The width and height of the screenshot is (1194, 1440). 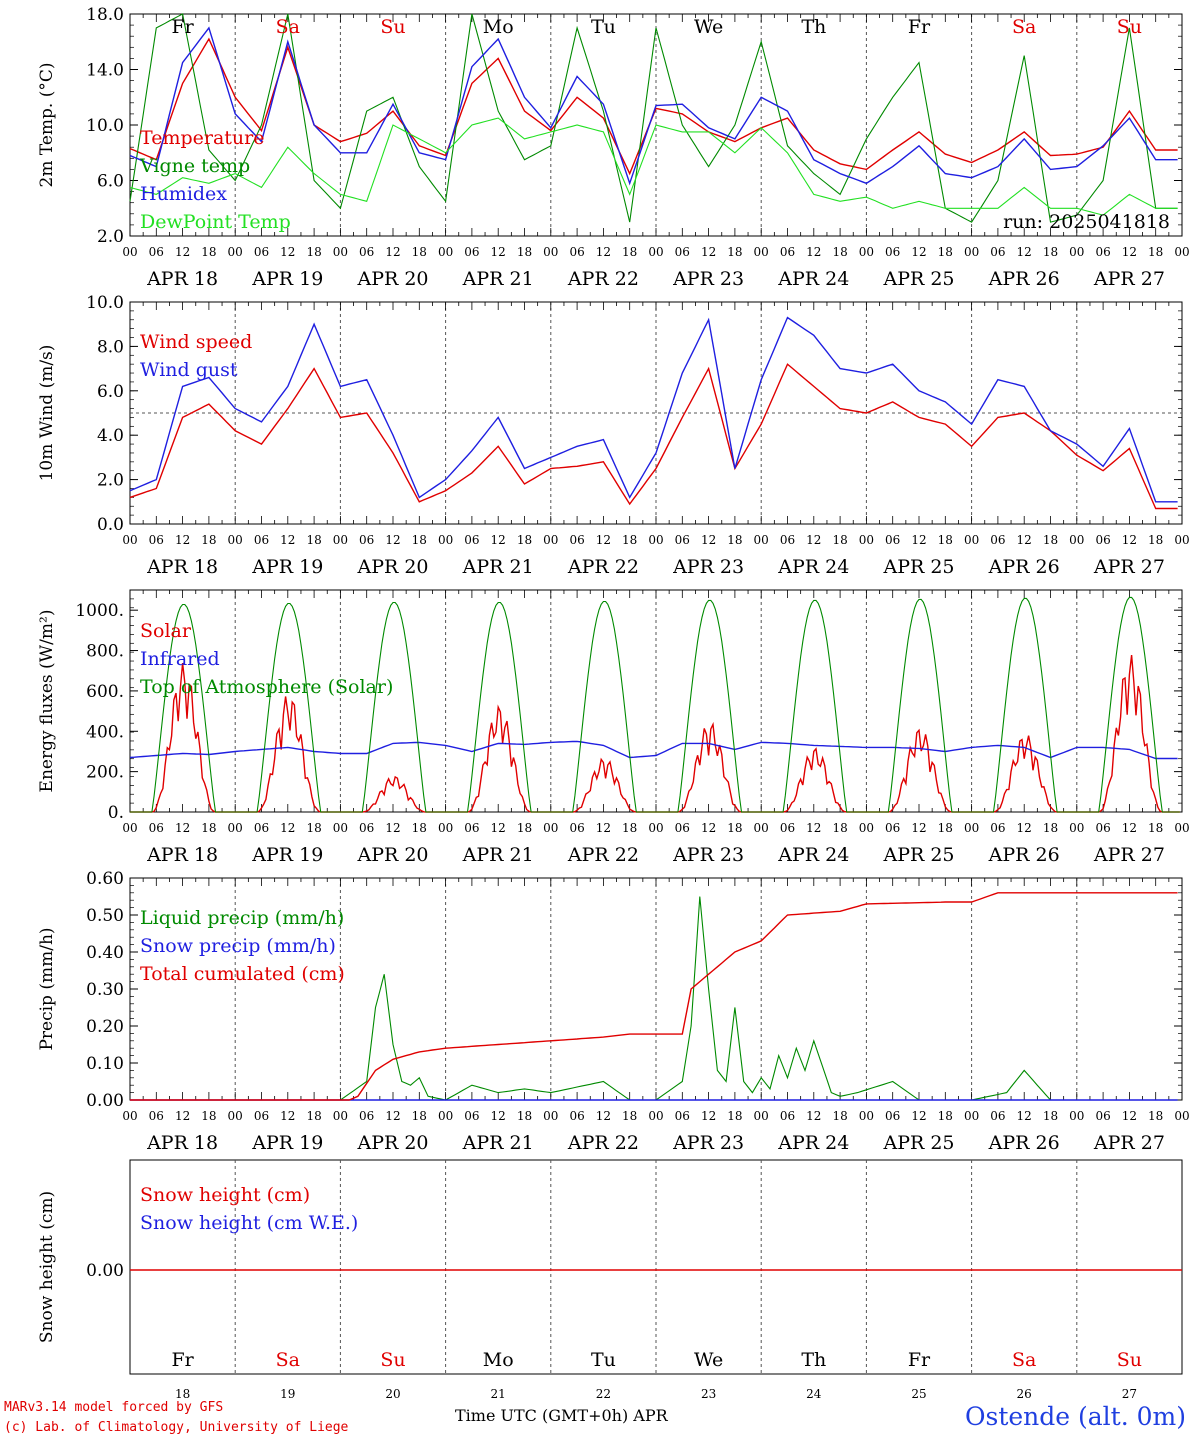 What do you see at coordinates (99, 611) in the screenshot?
I see `y-tick-label: 1000.` at bounding box center [99, 611].